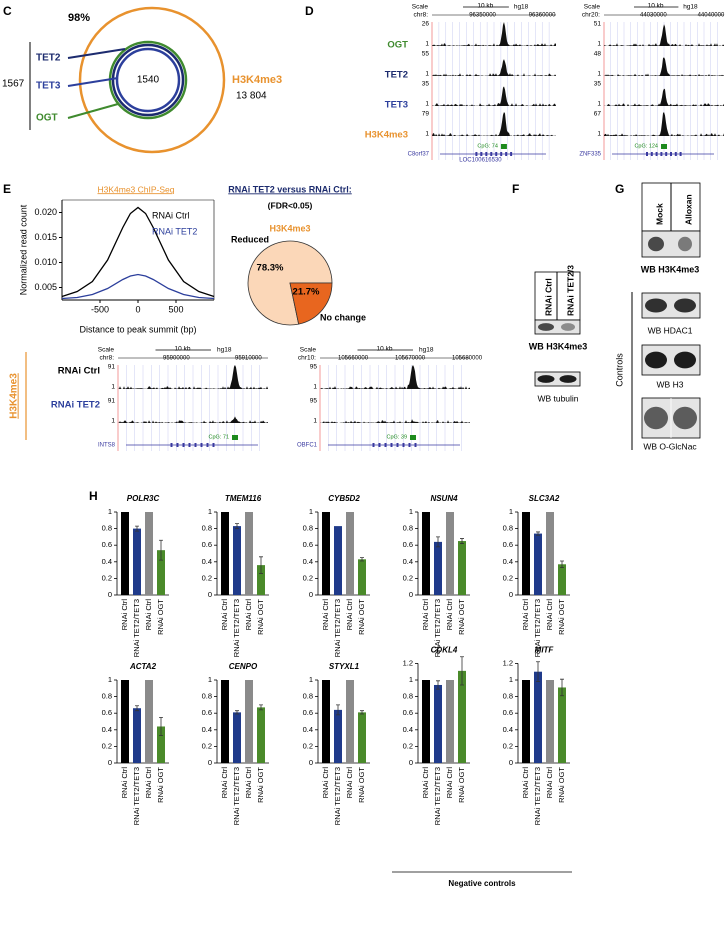 Image resolution: width=727 pixels, height=948 pixels. I want to click on pie-slice, so click(311, 303).